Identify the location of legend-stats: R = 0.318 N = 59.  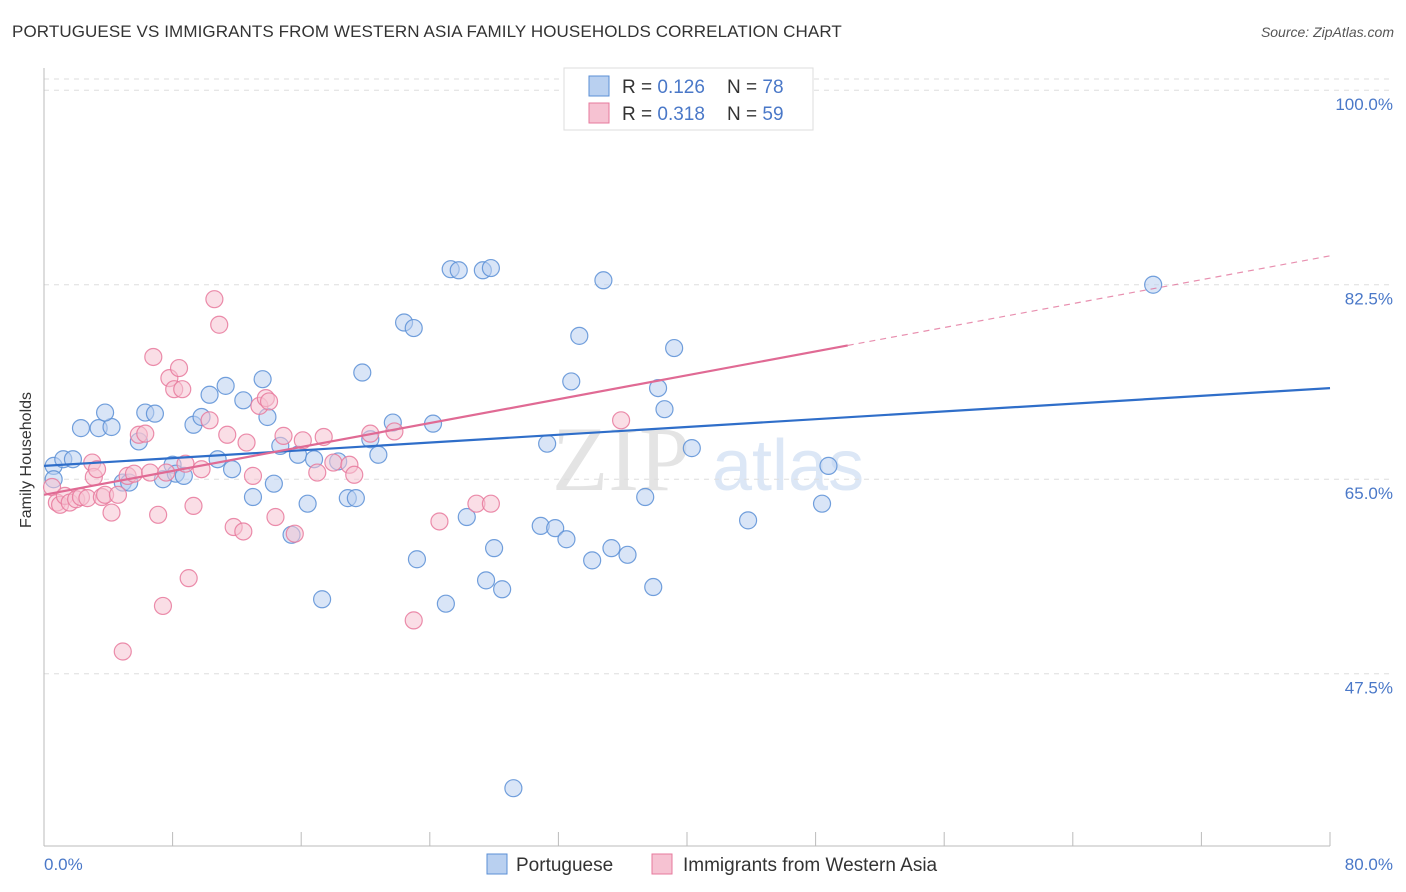
(703, 114).